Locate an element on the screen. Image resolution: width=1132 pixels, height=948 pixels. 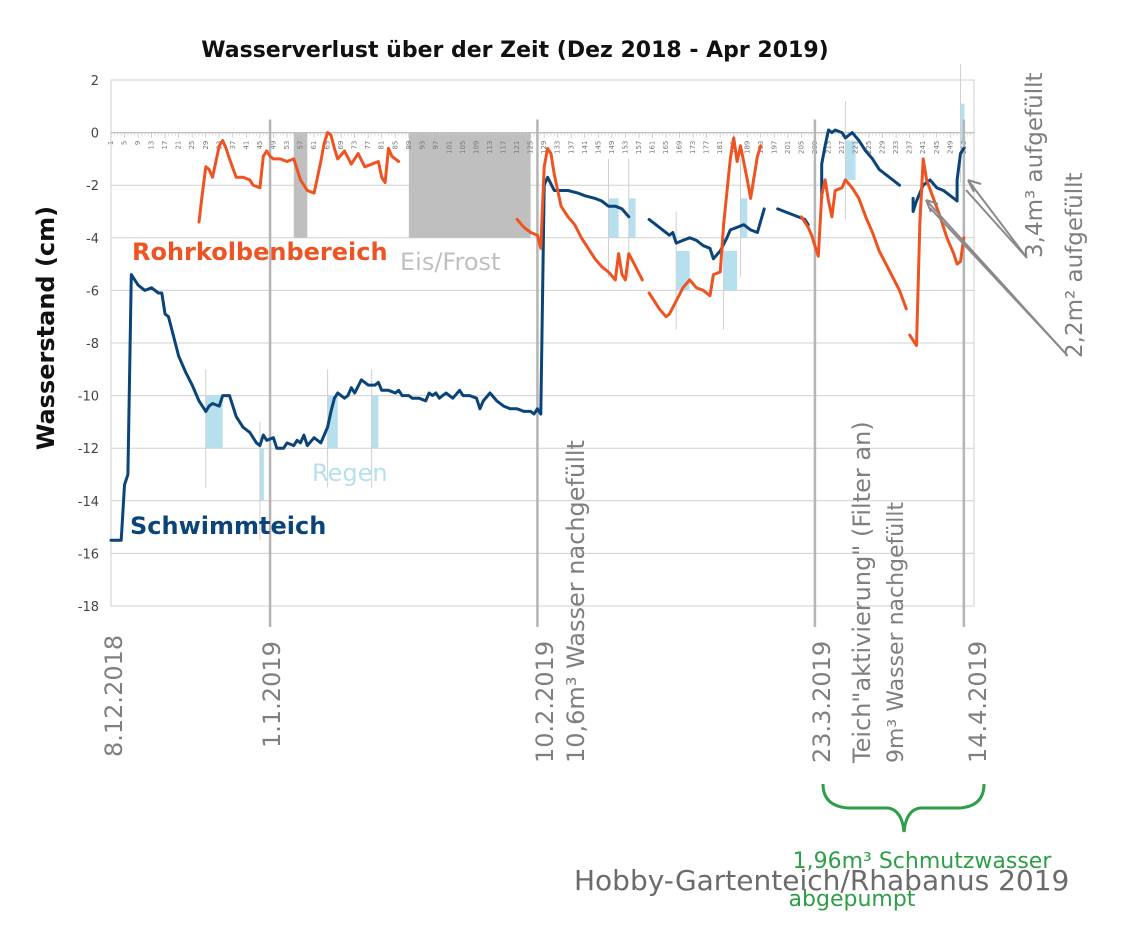
x-tick-label: 81 is located at coordinates (382, 145).